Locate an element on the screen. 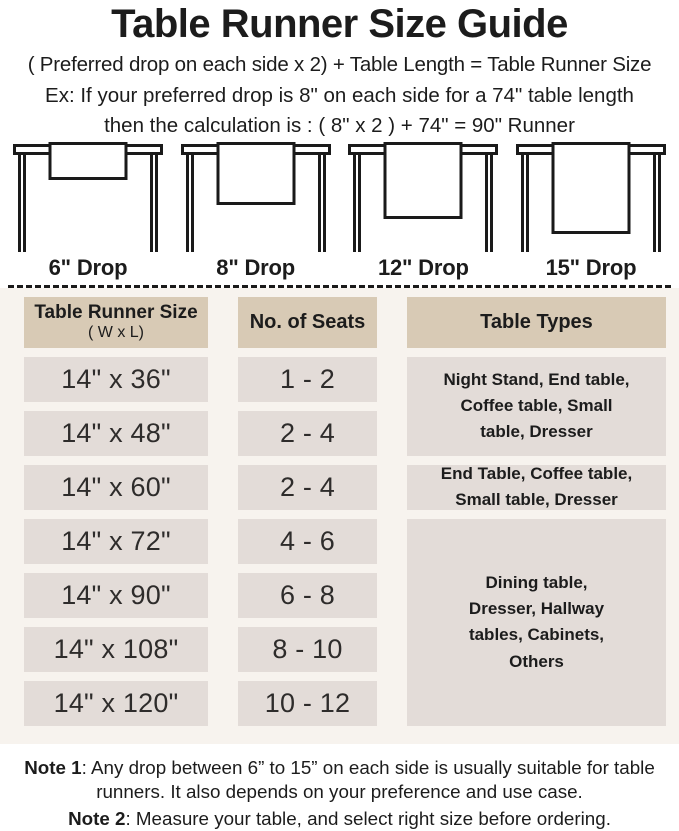  note-1-label: Note 1 is located at coordinates (53, 767).